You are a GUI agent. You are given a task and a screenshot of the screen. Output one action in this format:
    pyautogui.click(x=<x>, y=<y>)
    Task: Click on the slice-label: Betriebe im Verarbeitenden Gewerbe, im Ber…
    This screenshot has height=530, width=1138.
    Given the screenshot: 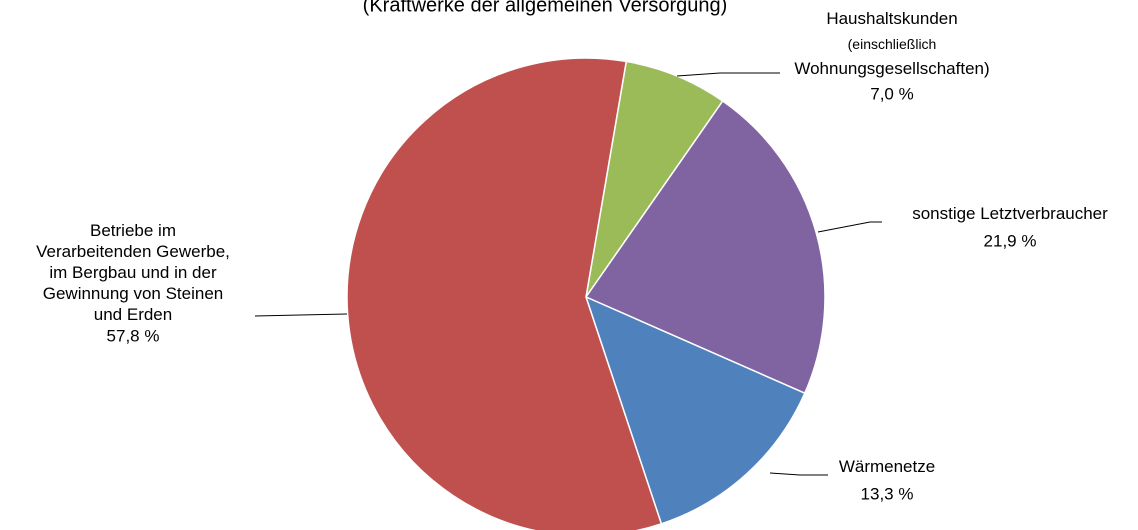 What is the action you would take?
    pyautogui.click(x=133, y=272)
    